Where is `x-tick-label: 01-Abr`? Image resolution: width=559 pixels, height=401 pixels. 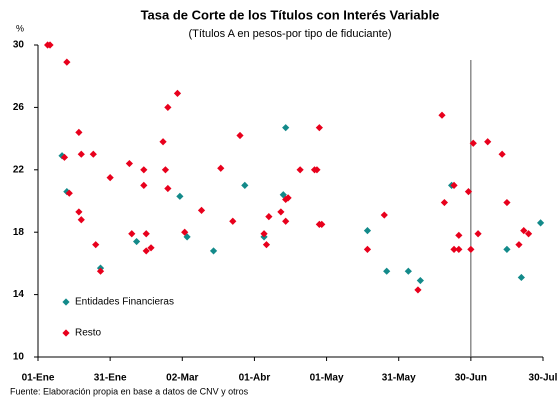
x-tick-label: 01-Abr is located at coordinates (255, 378).